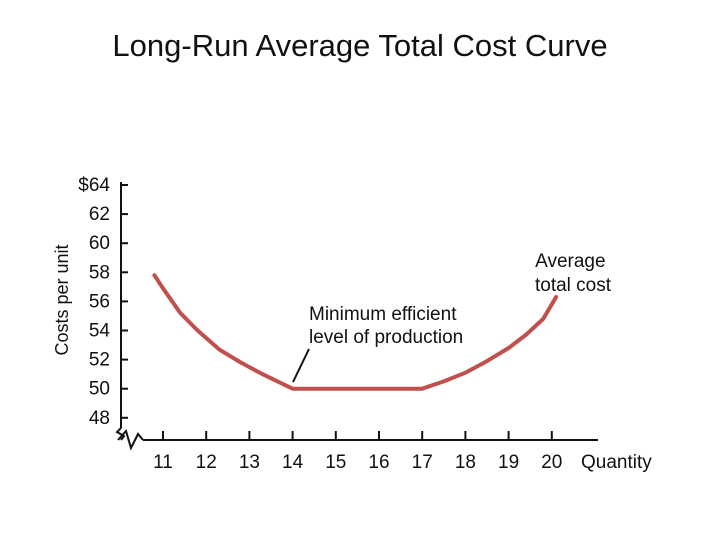  Describe the element at coordinates (573, 273) in the screenshot. I see `annotation-average-total-cost: Average total cost` at that location.